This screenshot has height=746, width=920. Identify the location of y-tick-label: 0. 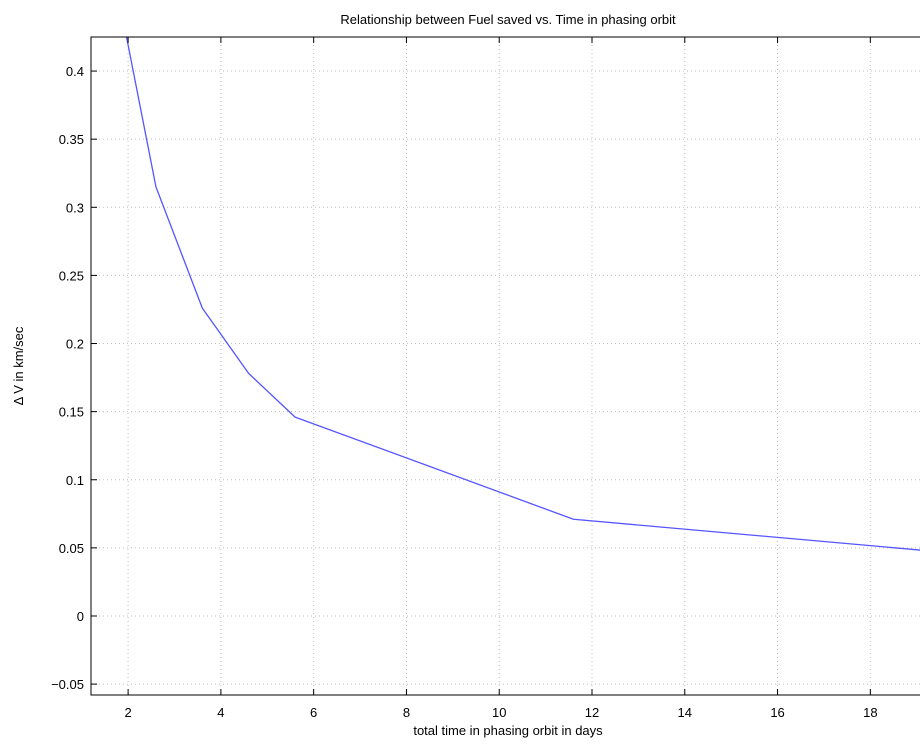
(80, 616).